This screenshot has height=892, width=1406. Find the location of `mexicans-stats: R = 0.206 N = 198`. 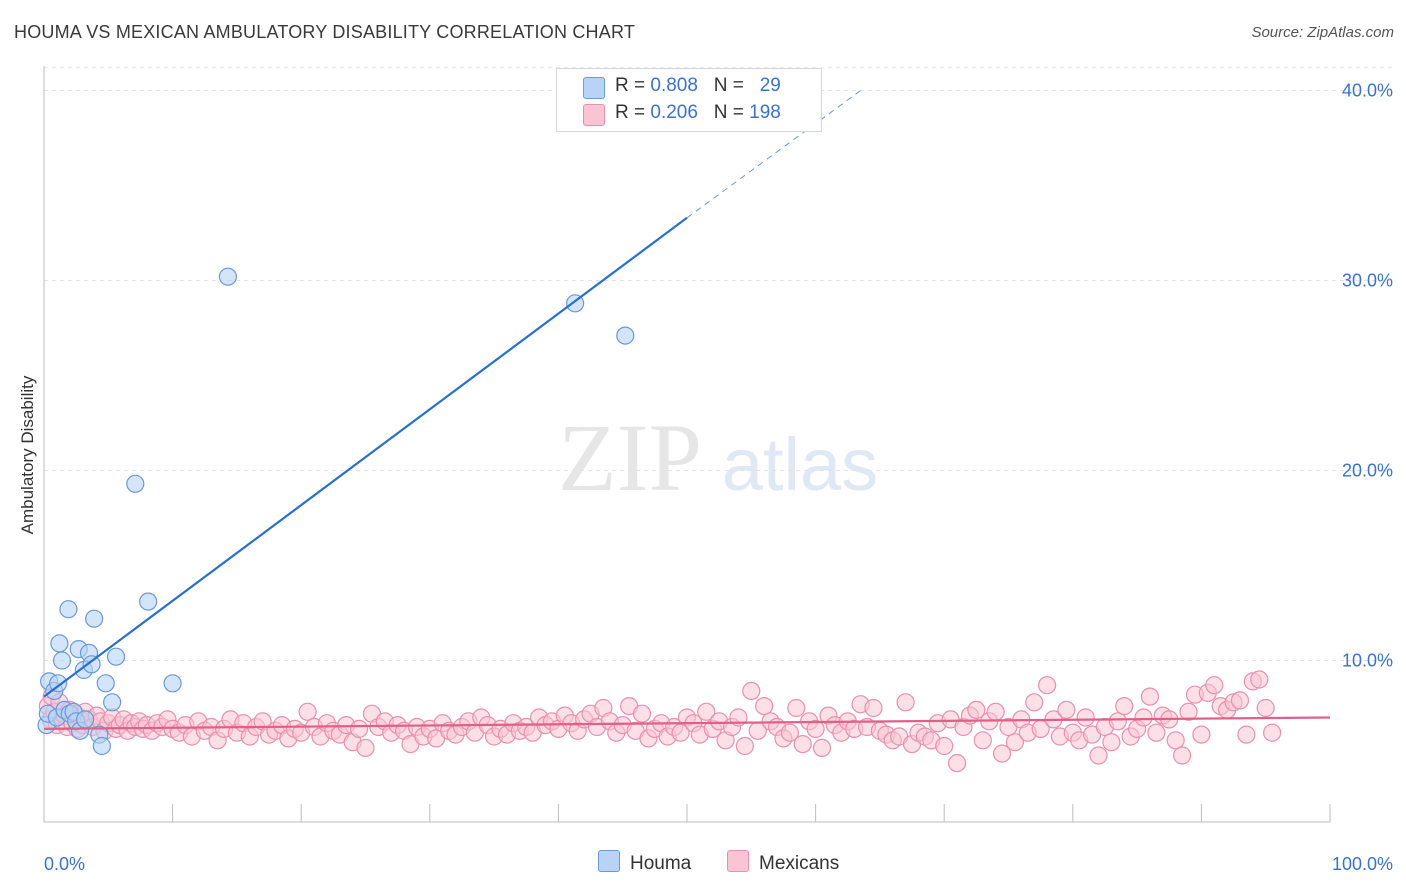

mexicans-stats: R = 0.206 N = 198 is located at coordinates (698, 113).